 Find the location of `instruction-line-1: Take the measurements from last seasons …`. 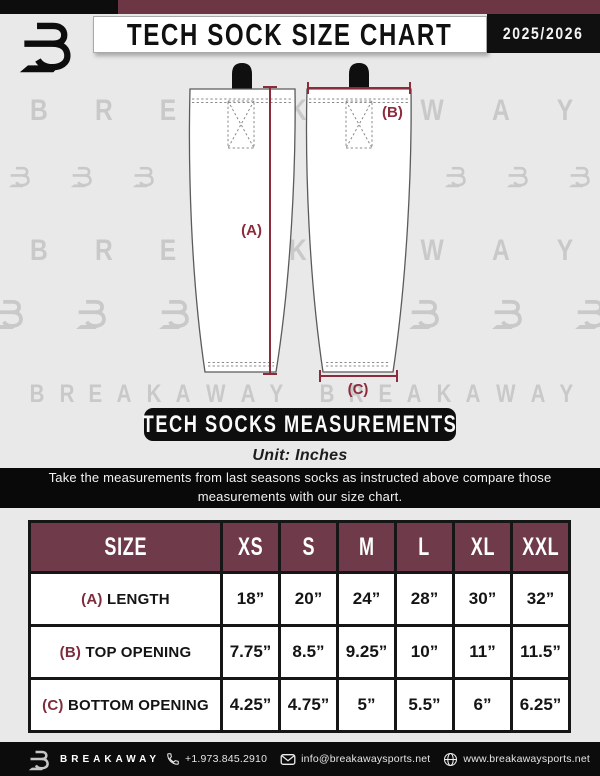

instruction-line-1: Take the measurements from last seasons … is located at coordinates (300, 478).